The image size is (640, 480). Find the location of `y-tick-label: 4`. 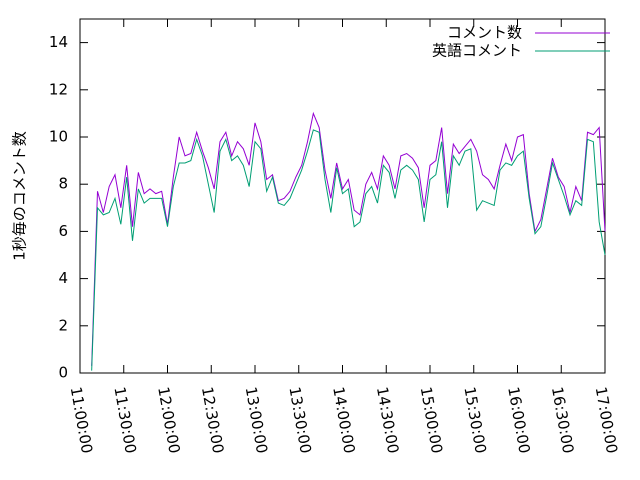

y-tick-label: 4 is located at coordinates (63, 278).